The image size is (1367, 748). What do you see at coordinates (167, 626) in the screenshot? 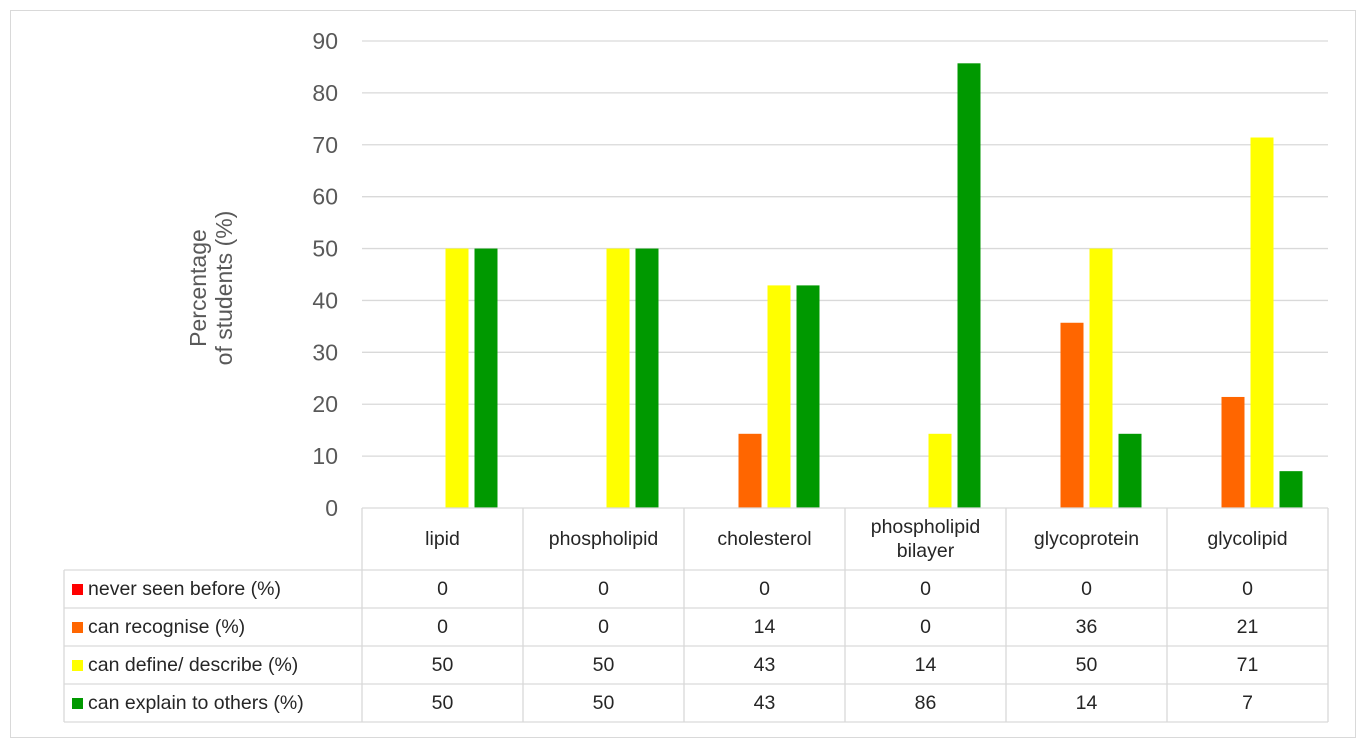
I see `legend-label: can recognise (%)` at bounding box center [167, 626].